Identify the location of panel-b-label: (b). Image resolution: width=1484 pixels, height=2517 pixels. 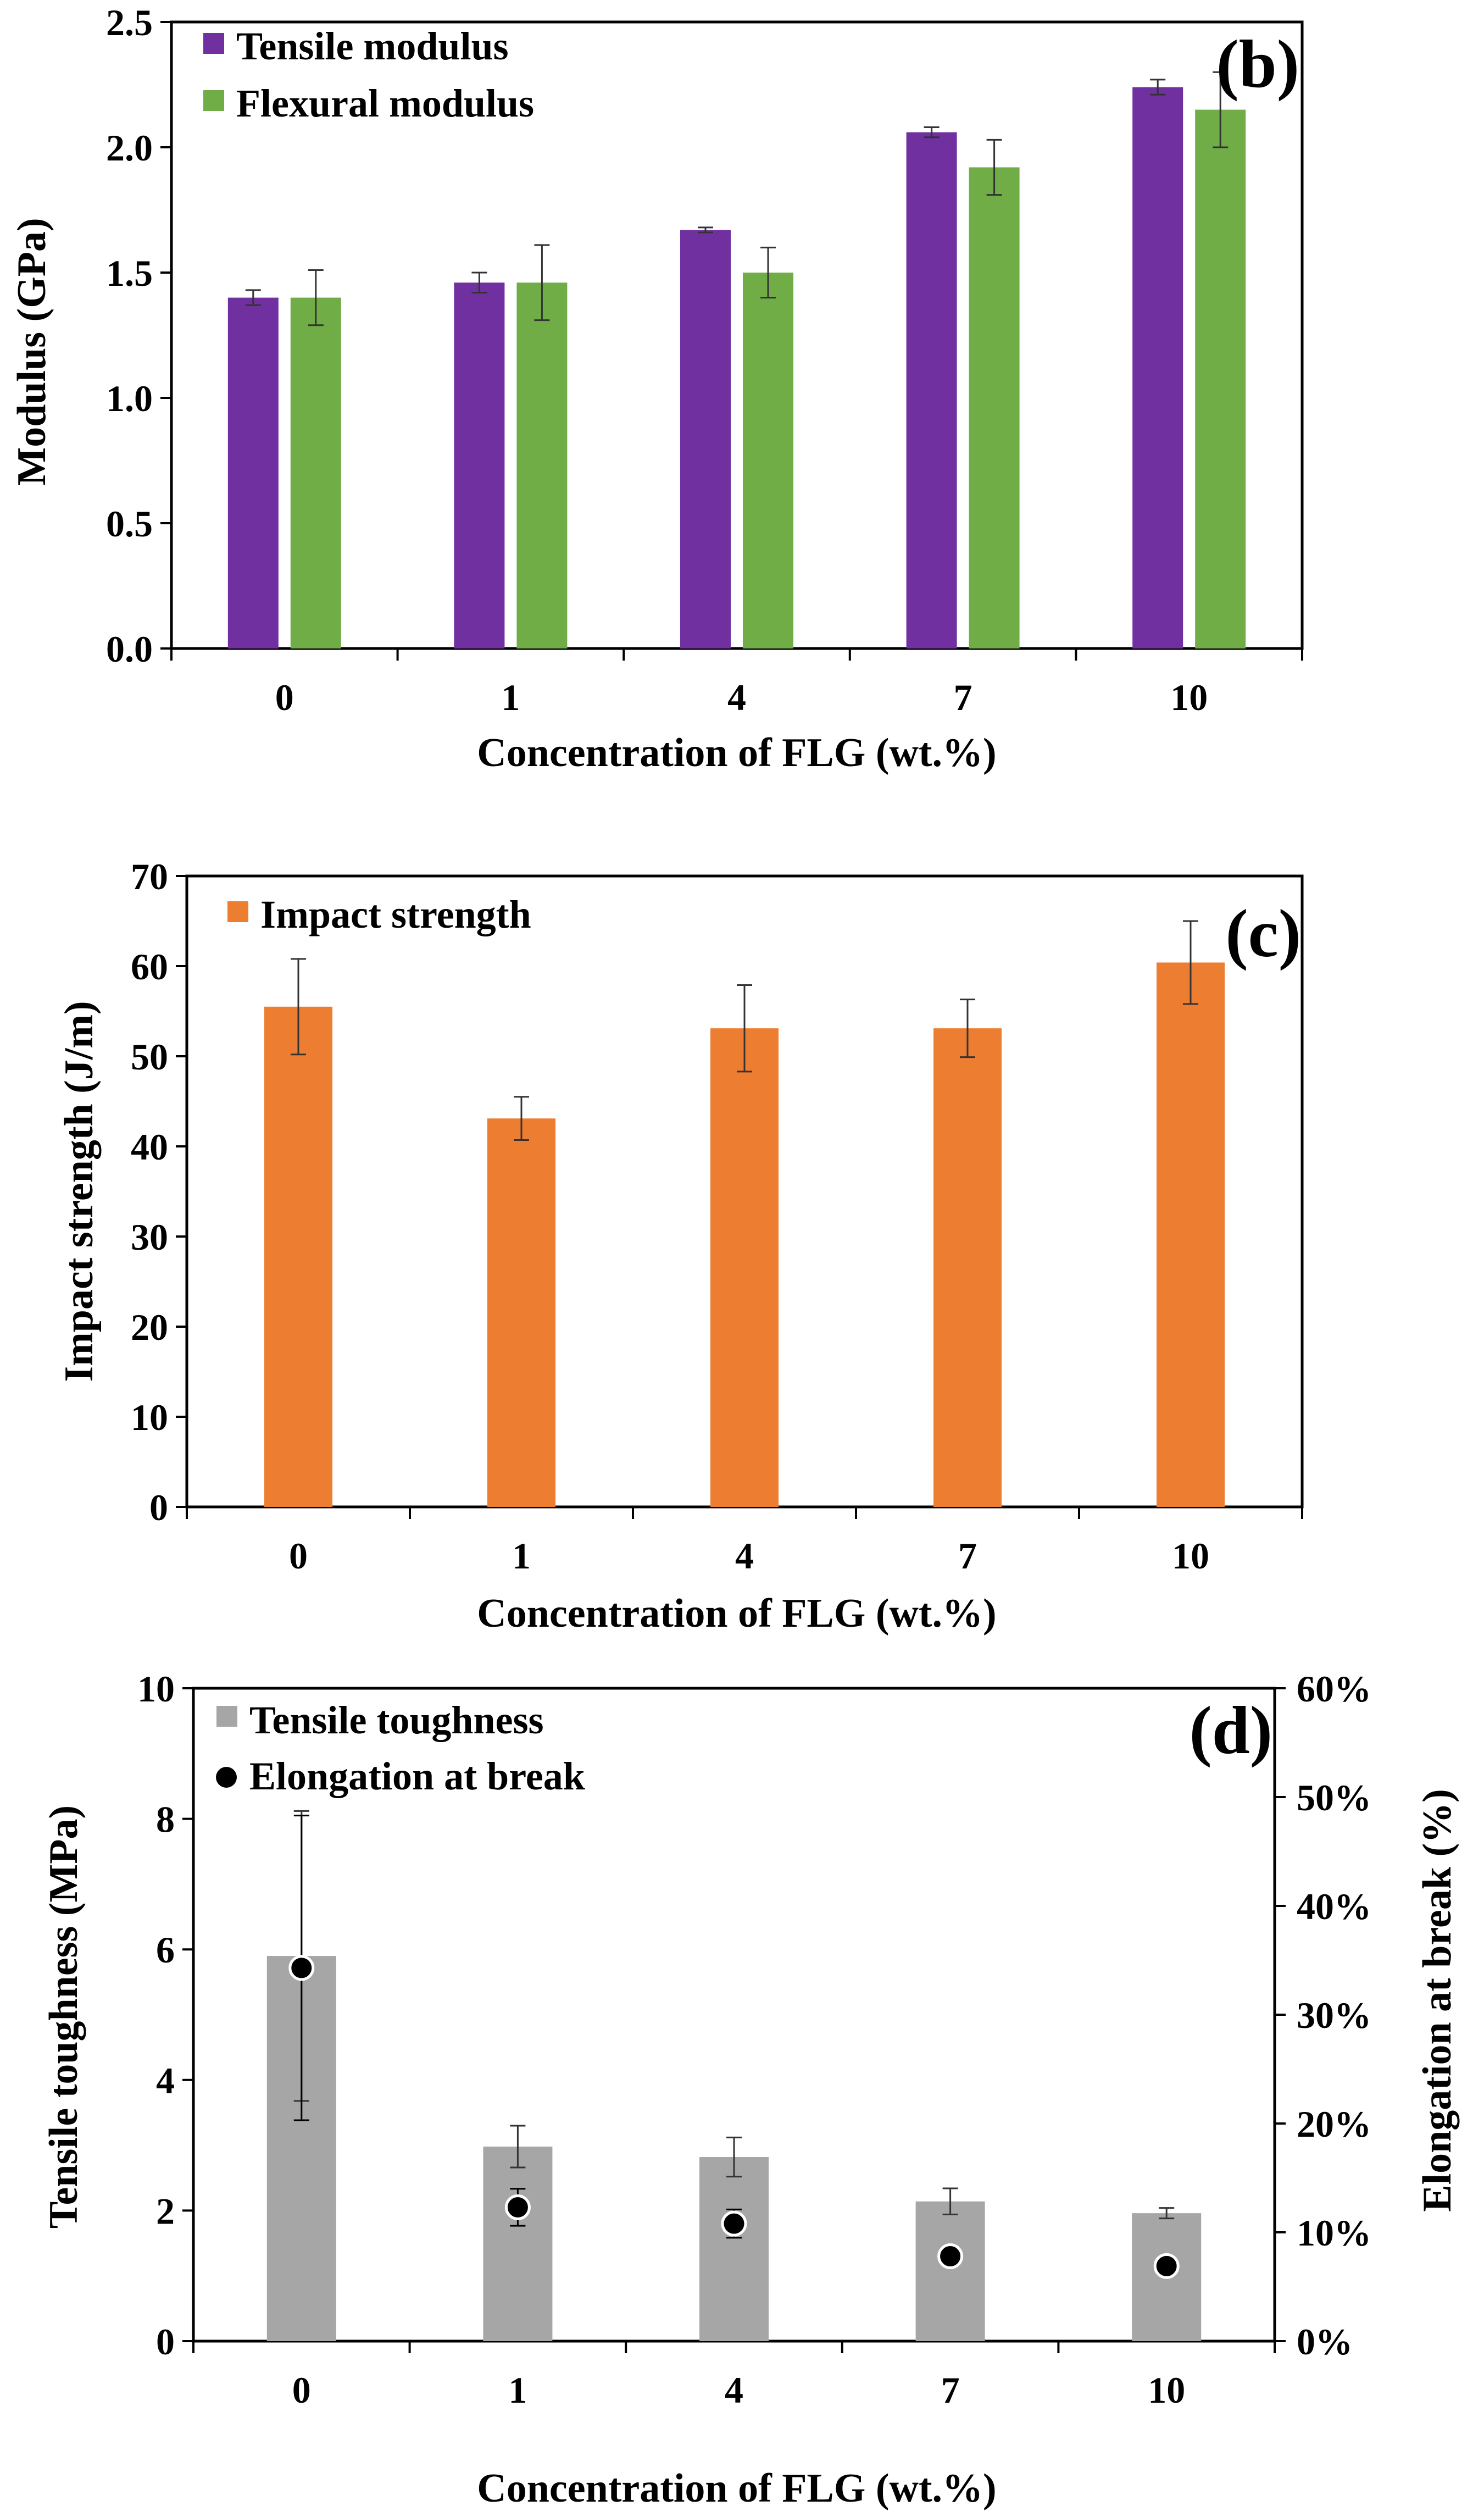
(1257, 64).